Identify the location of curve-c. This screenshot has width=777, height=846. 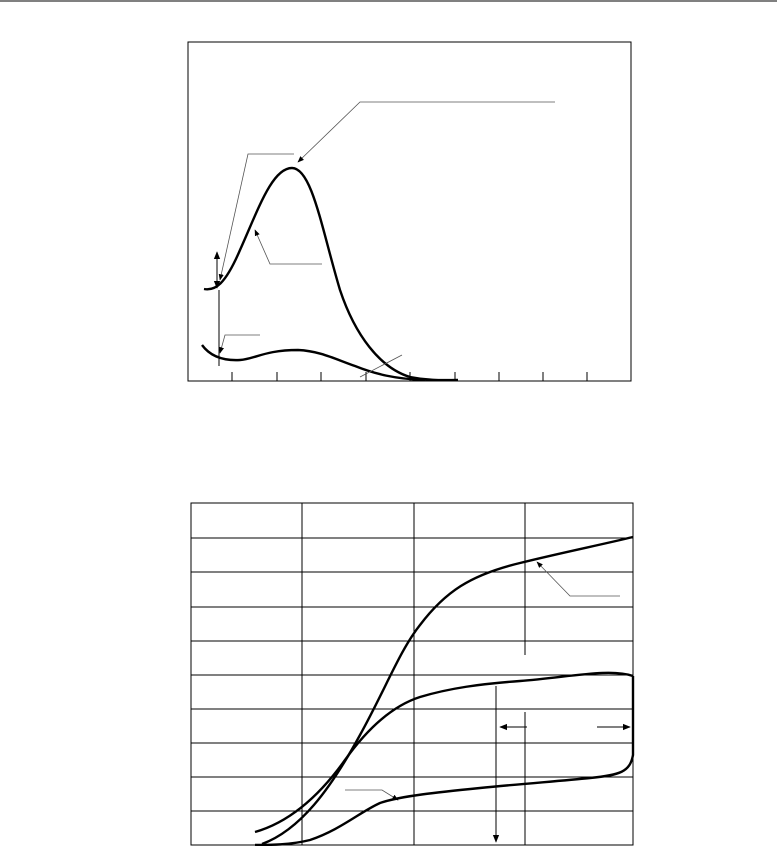
(444, 761).